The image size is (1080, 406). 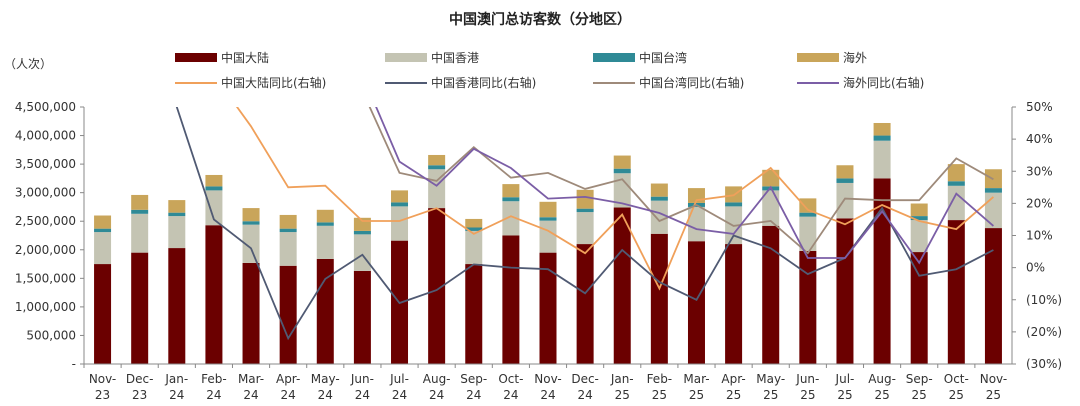 What do you see at coordinates (1039, 236) in the screenshot?
I see `y2-tick-label: 10%` at bounding box center [1039, 236].